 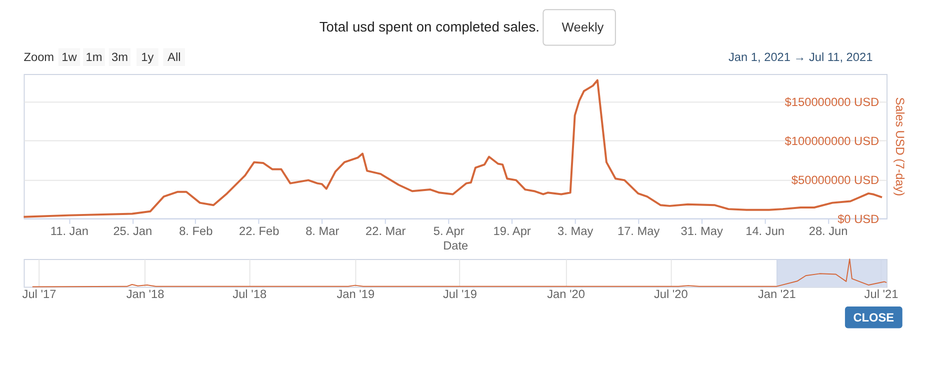 What do you see at coordinates (323, 231) in the screenshot?
I see `x-tick-label: 8. Mar` at bounding box center [323, 231].